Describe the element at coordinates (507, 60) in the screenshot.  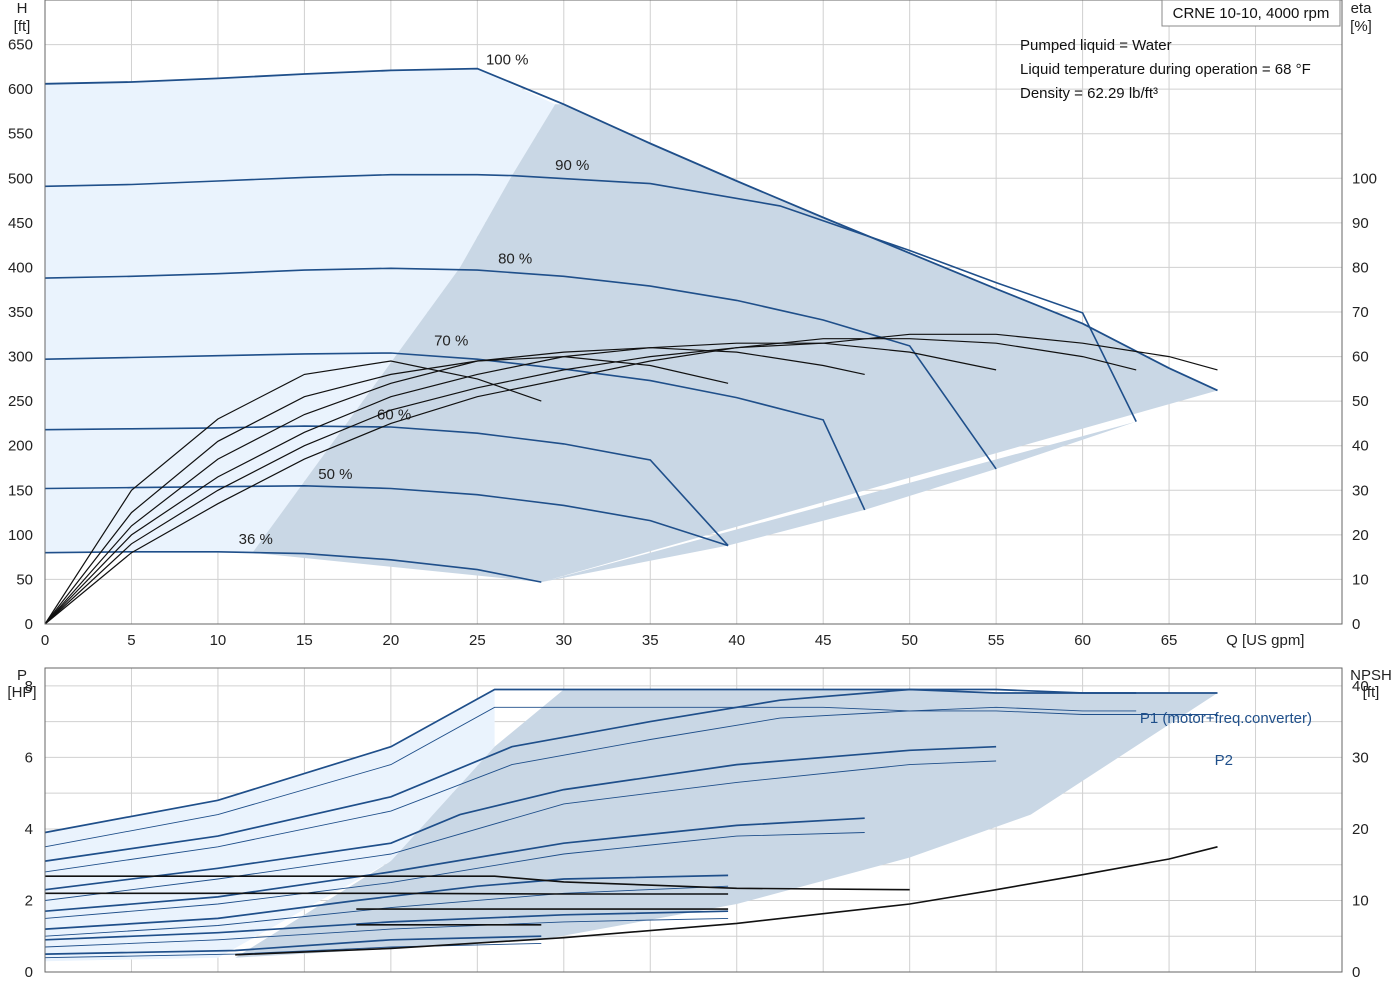
I see `head-curve-label: 100 %` at that location.